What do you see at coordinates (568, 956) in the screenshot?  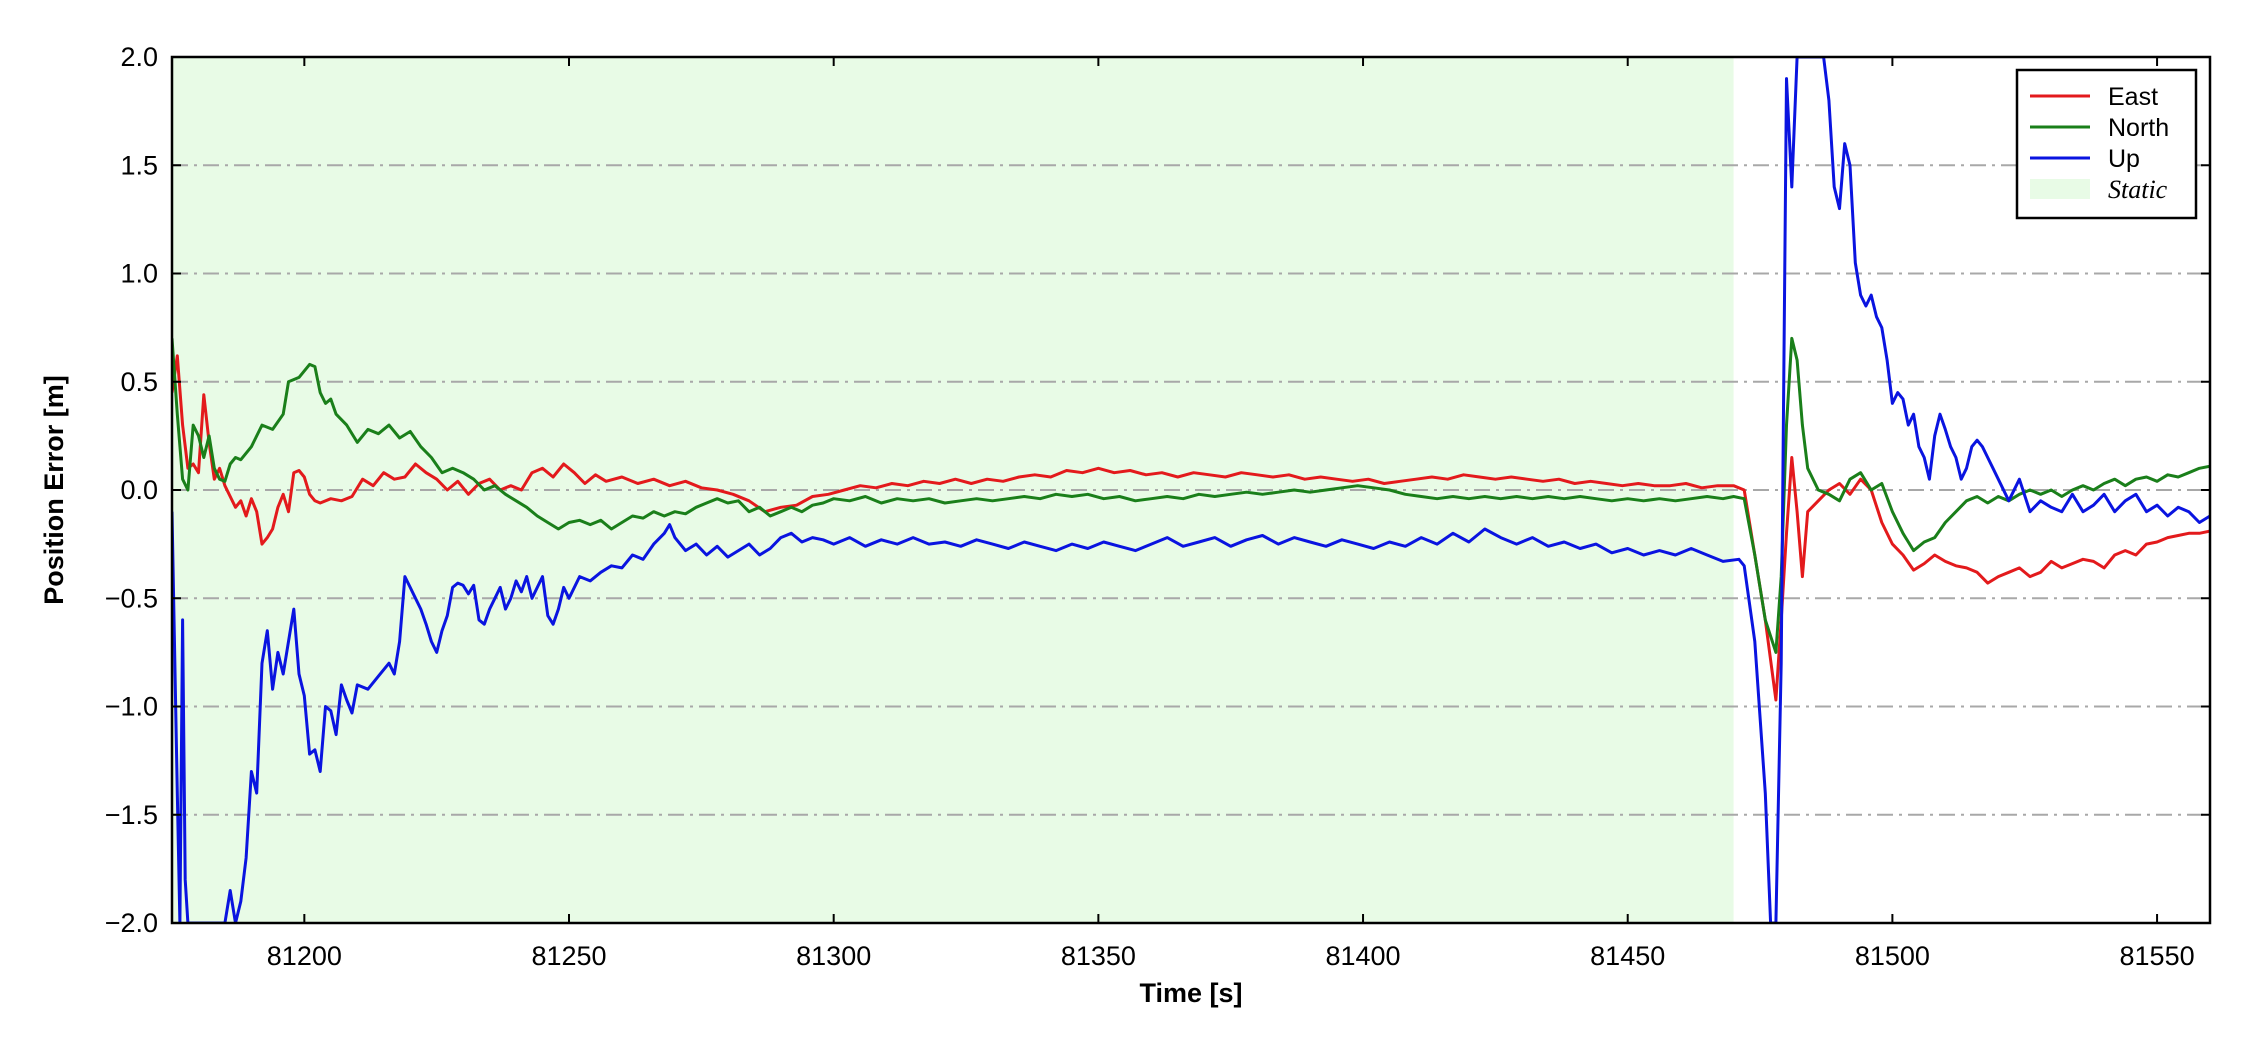 I see `x-tick-label: 81250` at bounding box center [568, 956].